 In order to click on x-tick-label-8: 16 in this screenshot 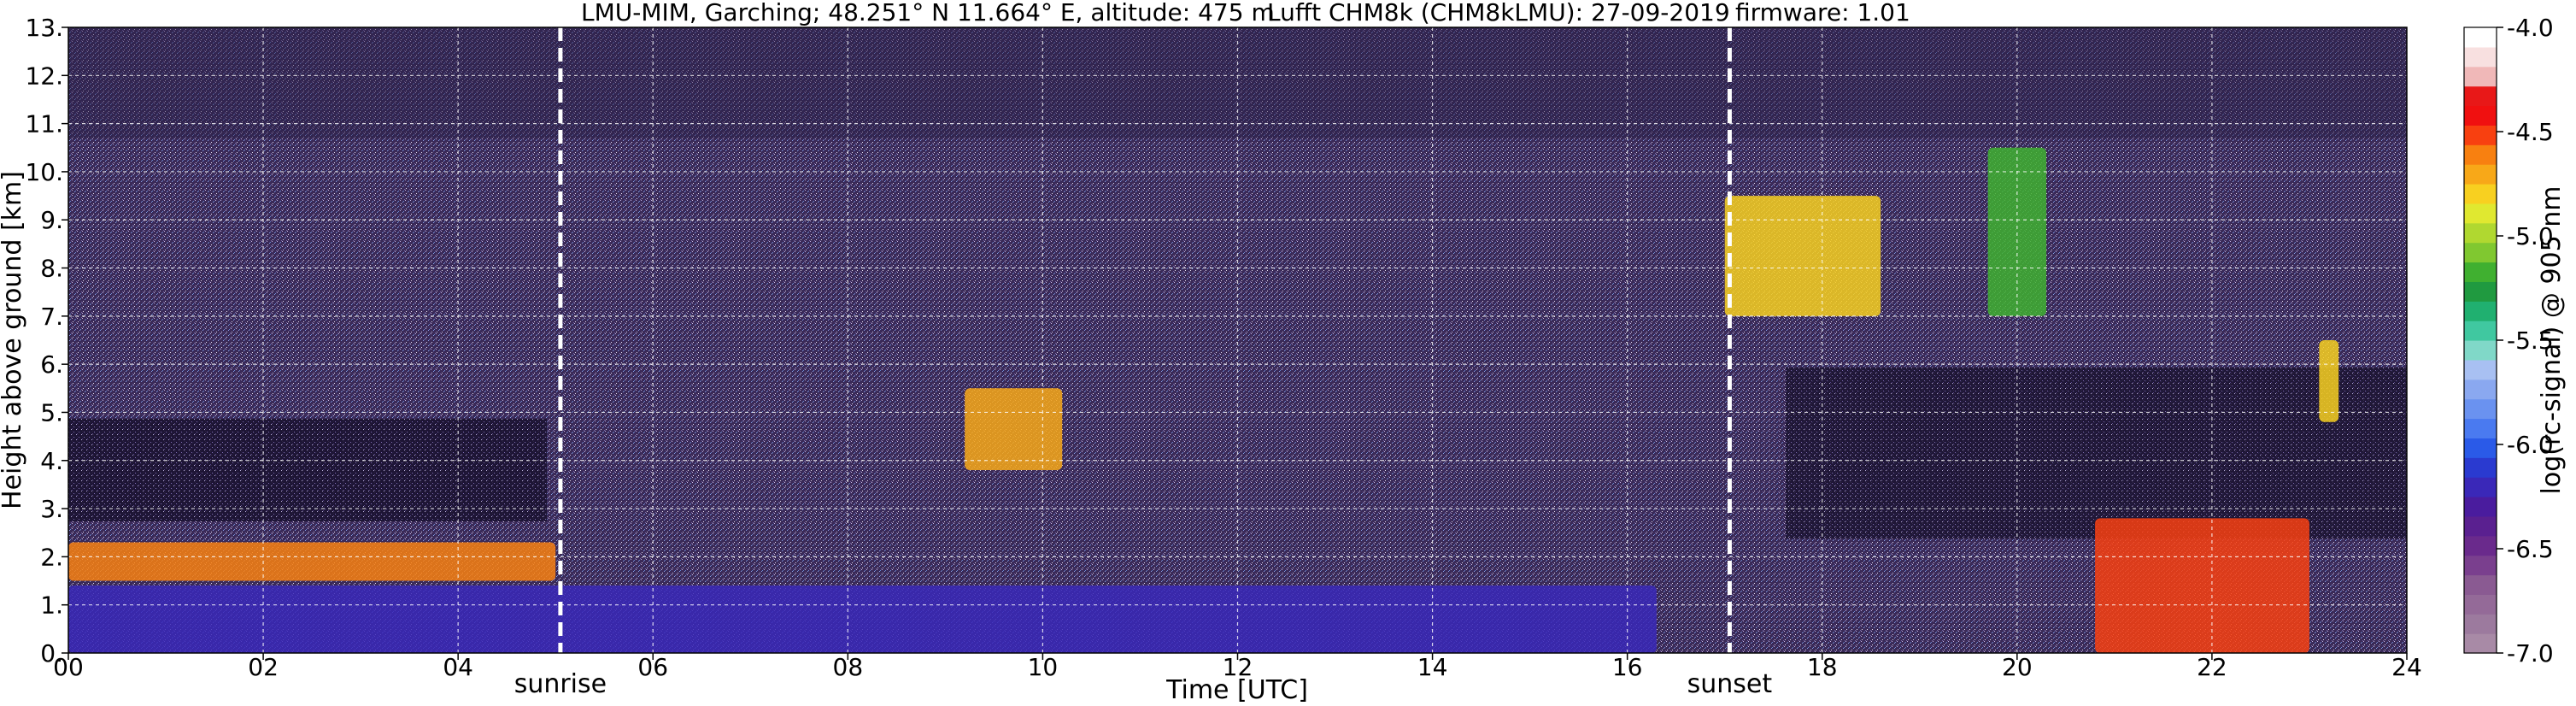, I will do `click(1627, 667)`.